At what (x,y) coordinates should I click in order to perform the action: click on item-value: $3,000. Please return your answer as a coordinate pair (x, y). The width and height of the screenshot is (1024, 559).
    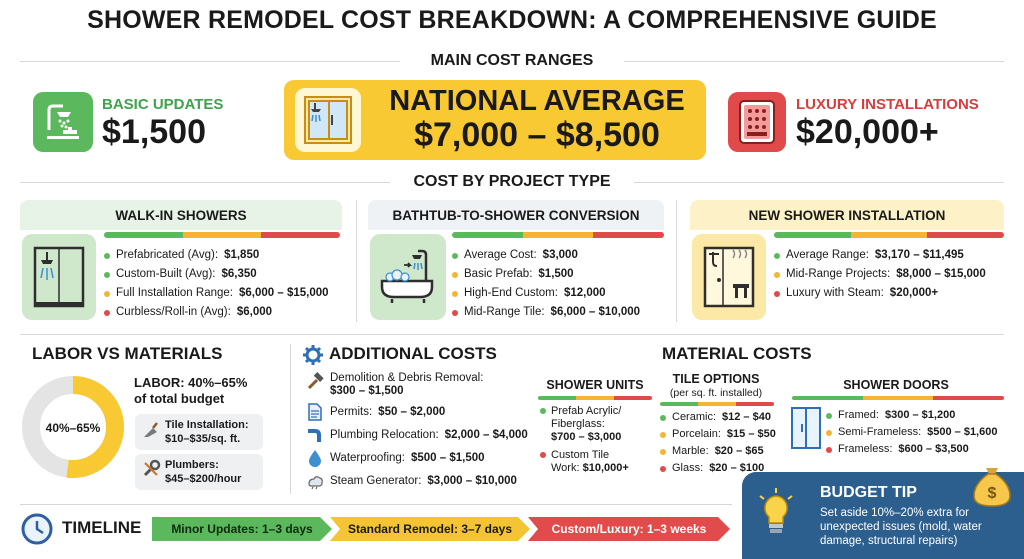
    Looking at the image, I should click on (560, 255).